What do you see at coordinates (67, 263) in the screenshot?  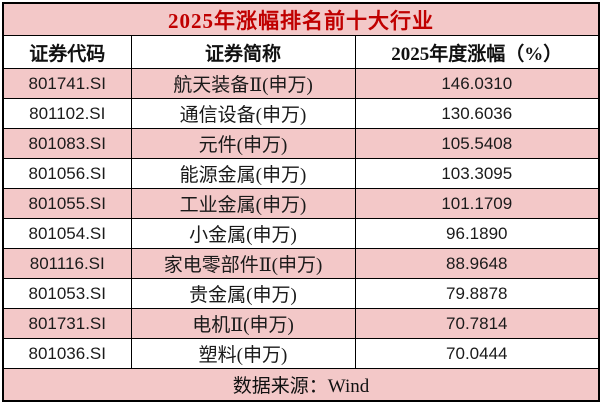 I see `cell-code: 801116.SI` at bounding box center [67, 263].